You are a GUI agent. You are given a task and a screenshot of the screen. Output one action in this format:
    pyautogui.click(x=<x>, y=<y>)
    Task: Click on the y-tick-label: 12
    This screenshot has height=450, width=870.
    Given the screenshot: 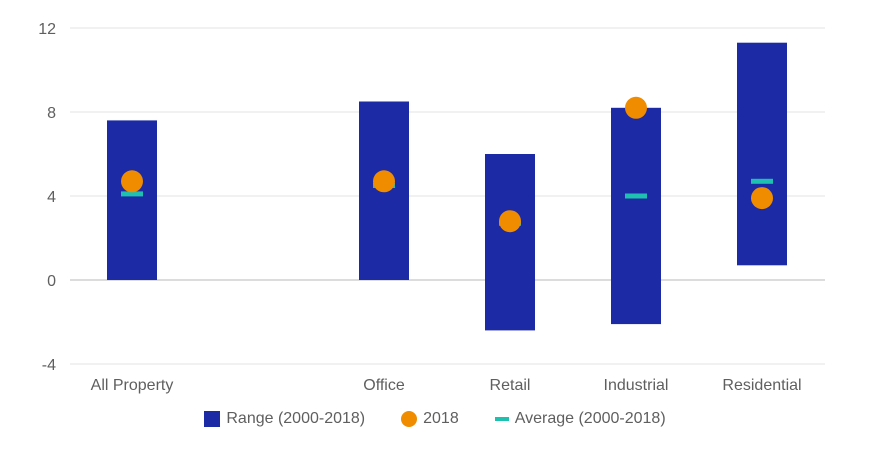 What is the action you would take?
    pyautogui.click(x=47, y=29)
    